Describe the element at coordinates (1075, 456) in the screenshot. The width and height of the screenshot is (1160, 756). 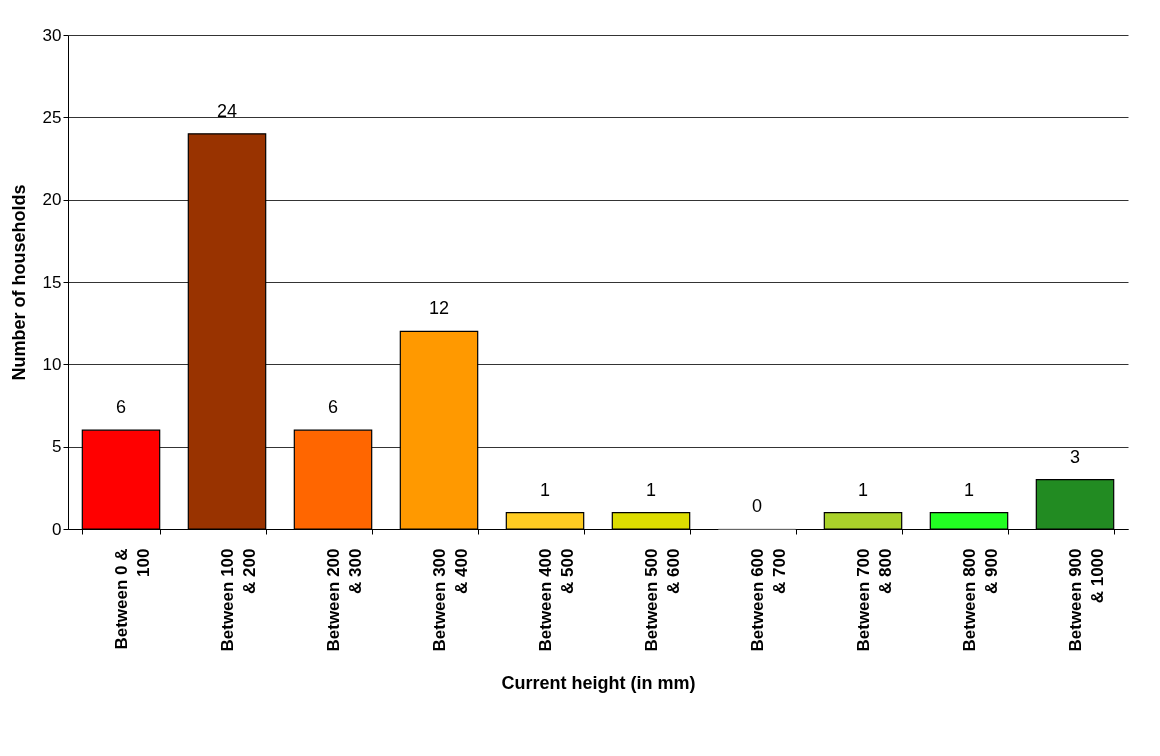
I see `data-label: 3` at that location.